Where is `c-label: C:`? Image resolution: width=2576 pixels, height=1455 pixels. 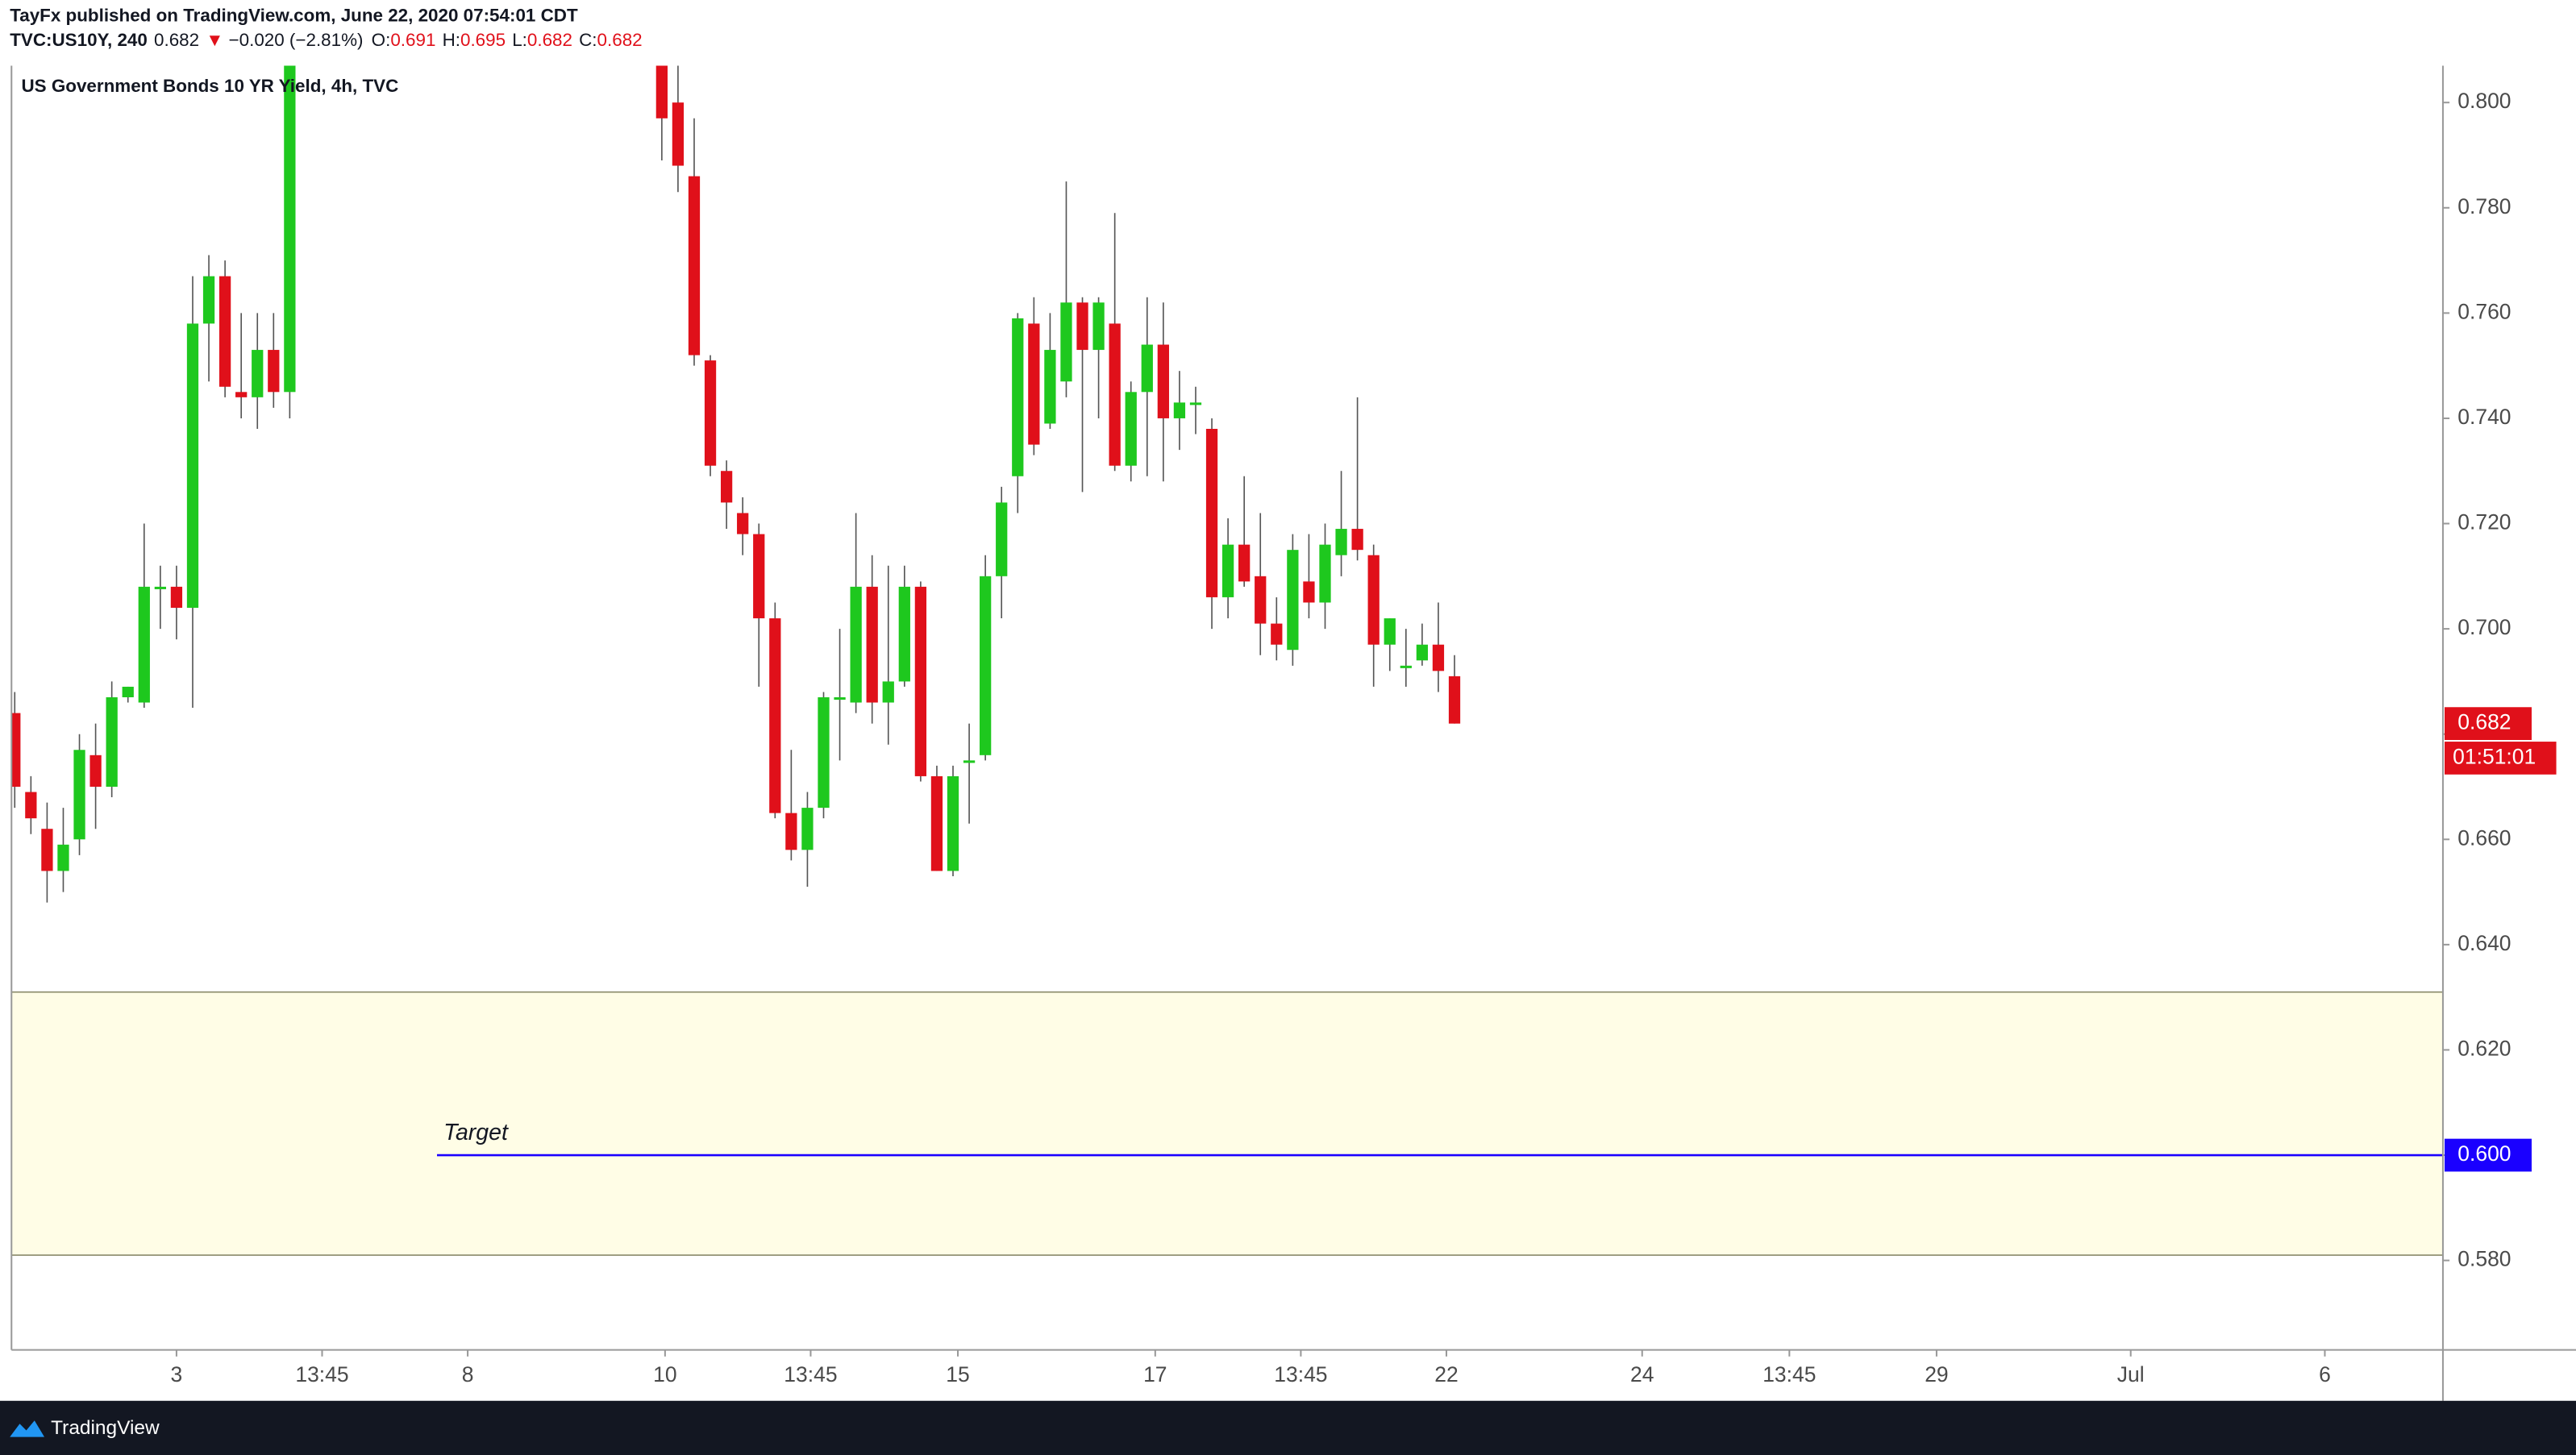
c-label: C: is located at coordinates (588, 40).